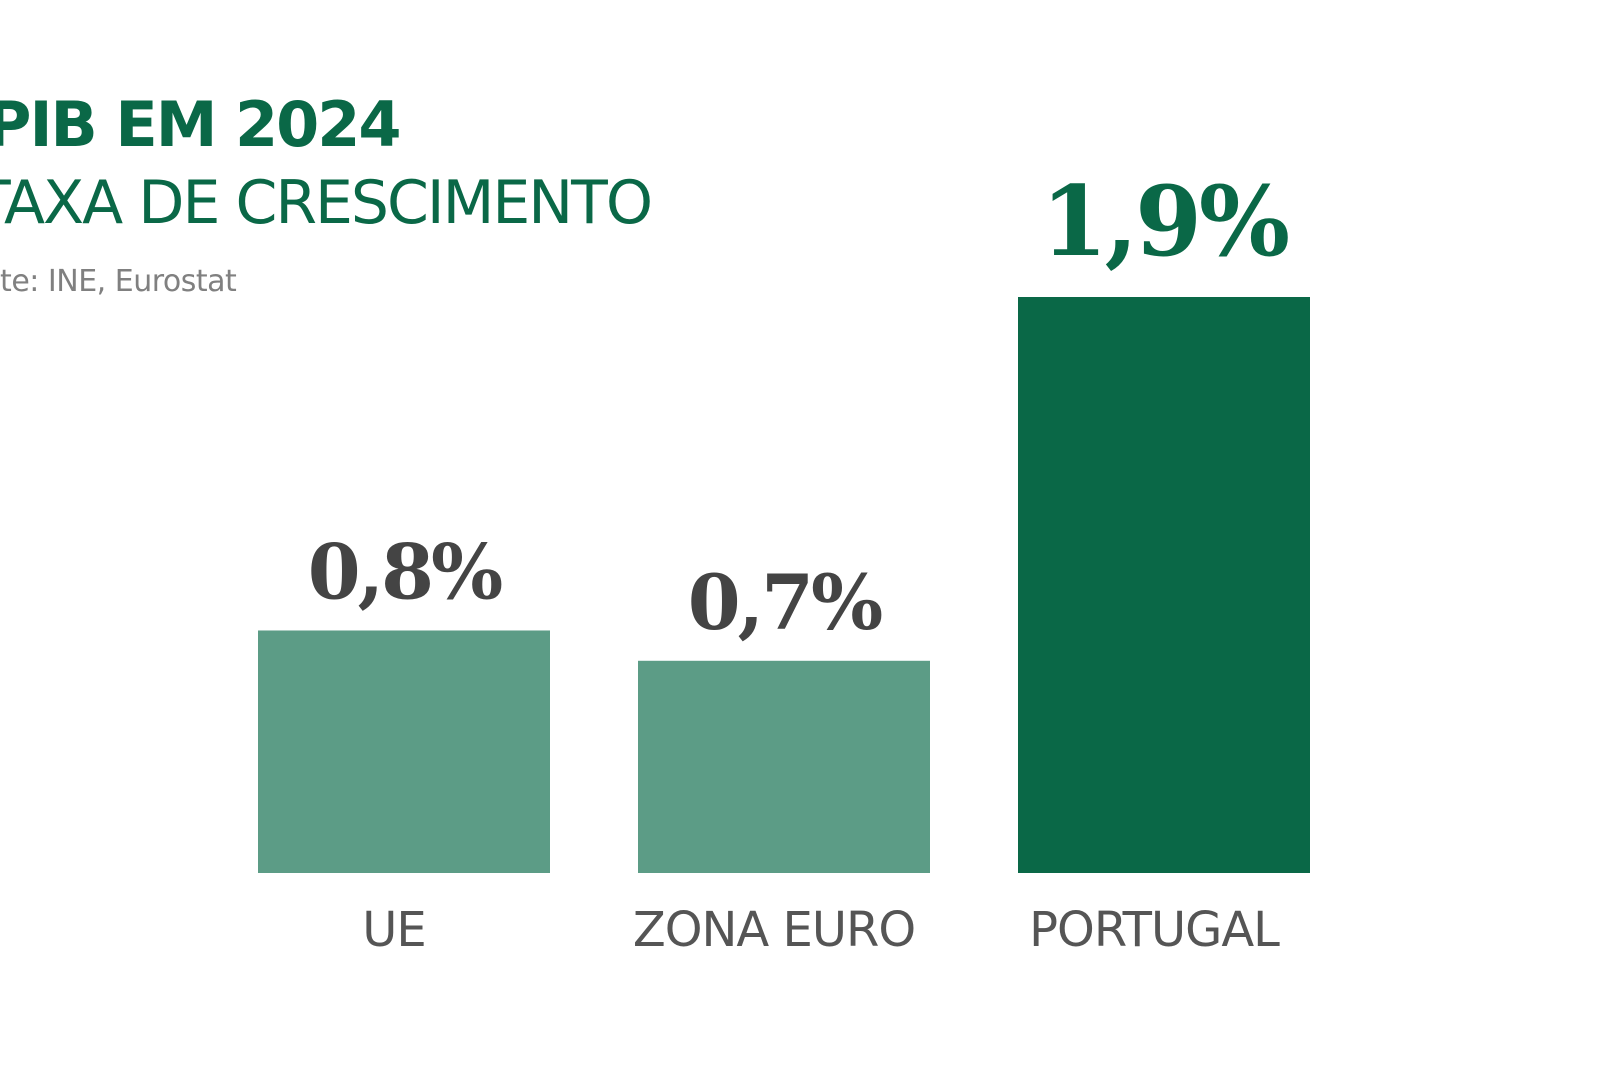 This screenshot has width=1600, height=1067. What do you see at coordinates (201, 124) in the screenshot?
I see `chart-title: PIB EM 2024` at bounding box center [201, 124].